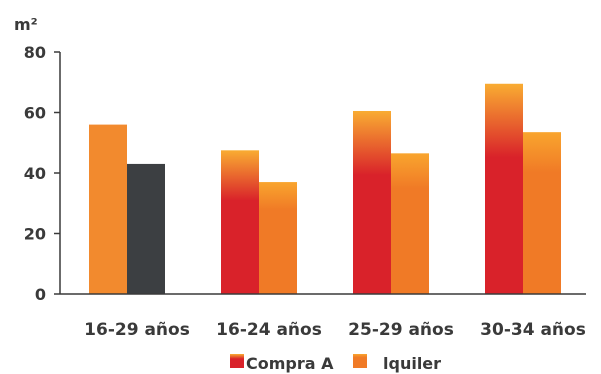  Describe the element at coordinates (237, 361) in the screenshot. I see `legend-swatch-compra` at that location.